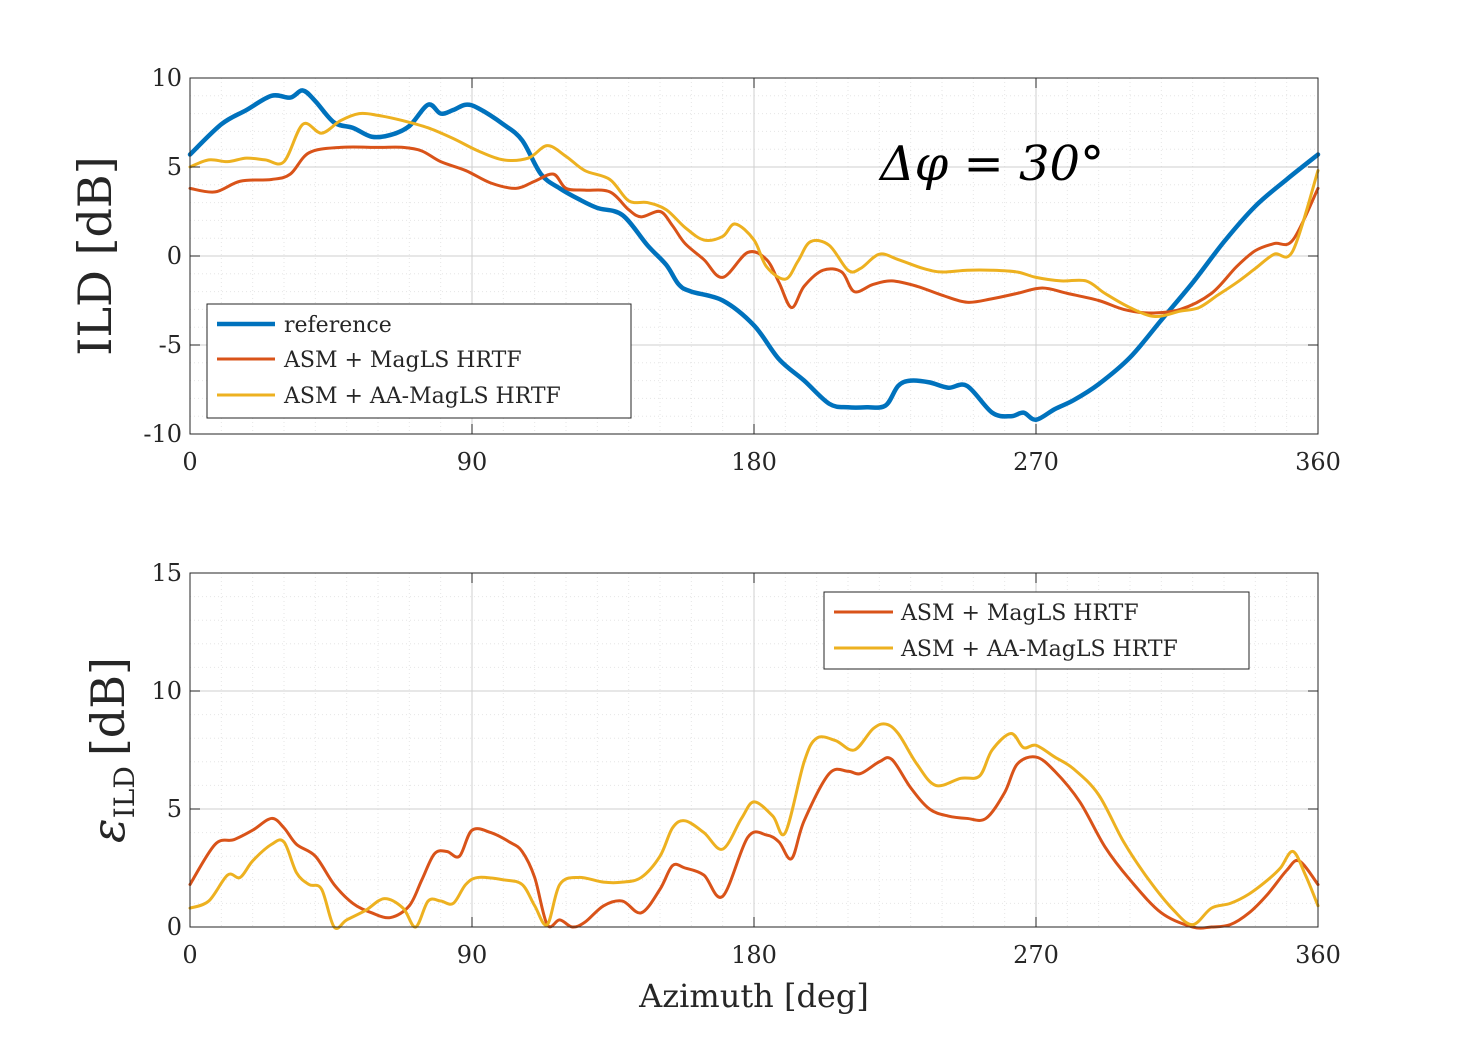 Image resolution: width=1458 pixels, height=1042 pixels. I want to click on error-y-axis-label: εILD [dB], so click(111, 750).